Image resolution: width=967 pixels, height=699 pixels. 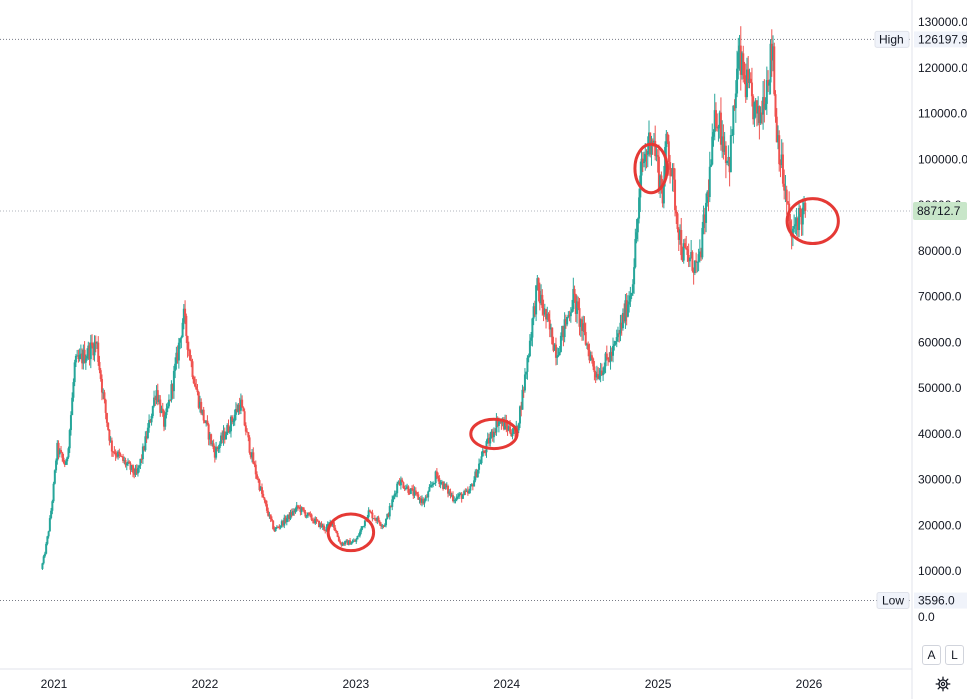 What do you see at coordinates (809, 684) in the screenshot?
I see `x-tick-label: 2026` at bounding box center [809, 684].